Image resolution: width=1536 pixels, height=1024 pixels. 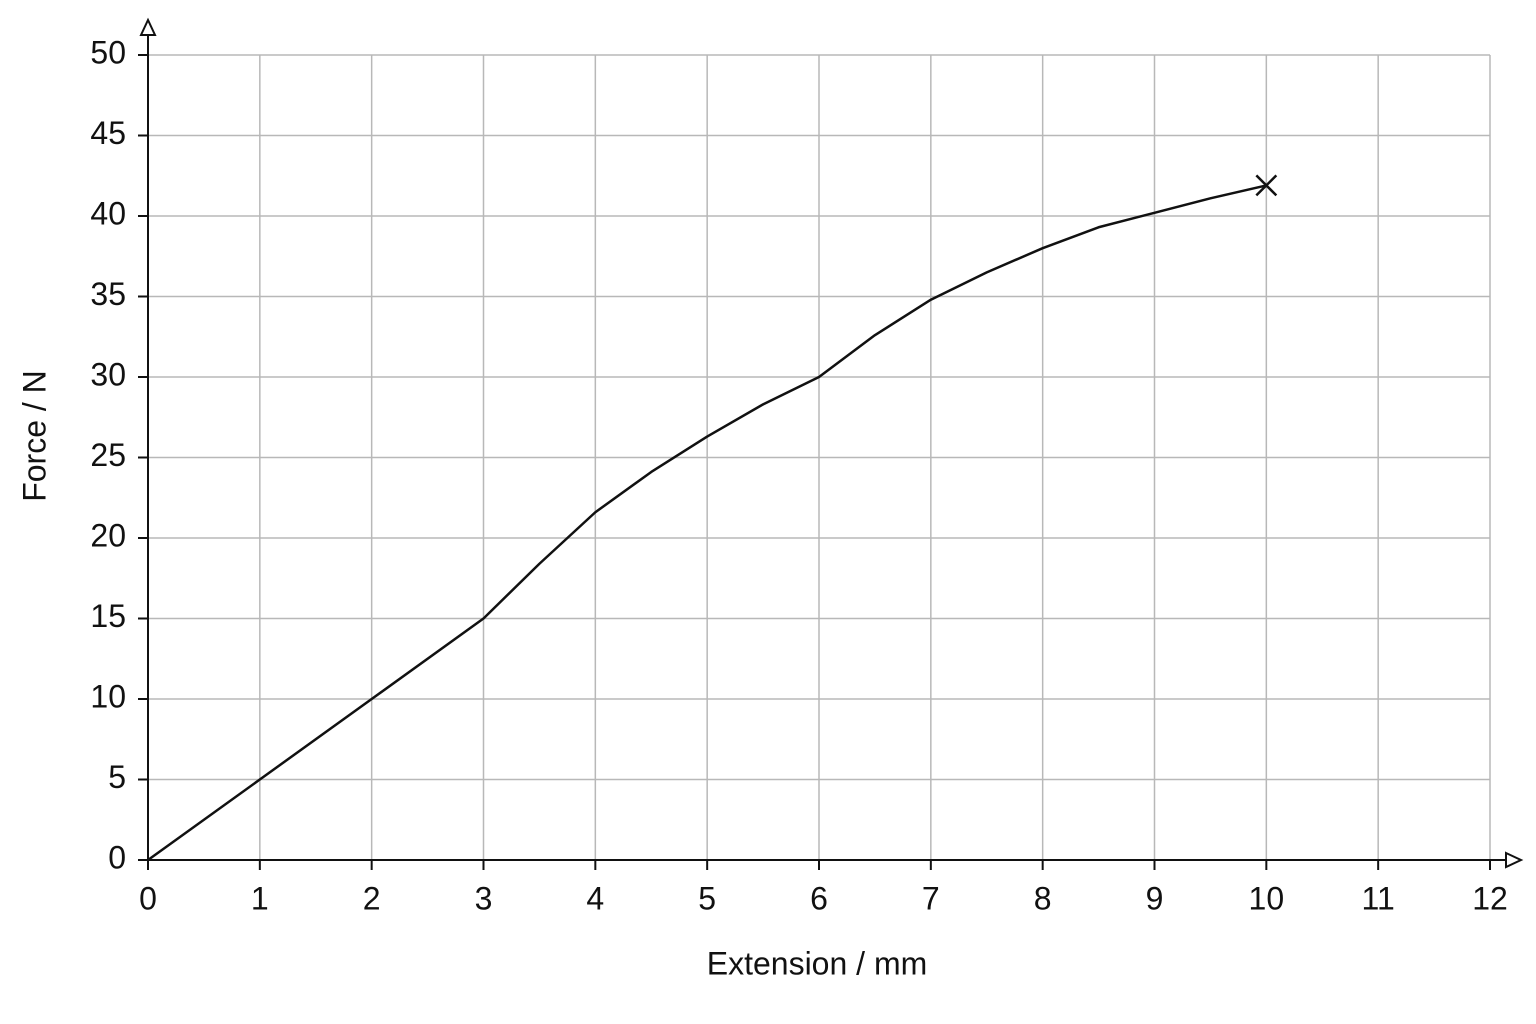 What do you see at coordinates (260, 898) in the screenshot?
I see `x-tick-label: 1` at bounding box center [260, 898].